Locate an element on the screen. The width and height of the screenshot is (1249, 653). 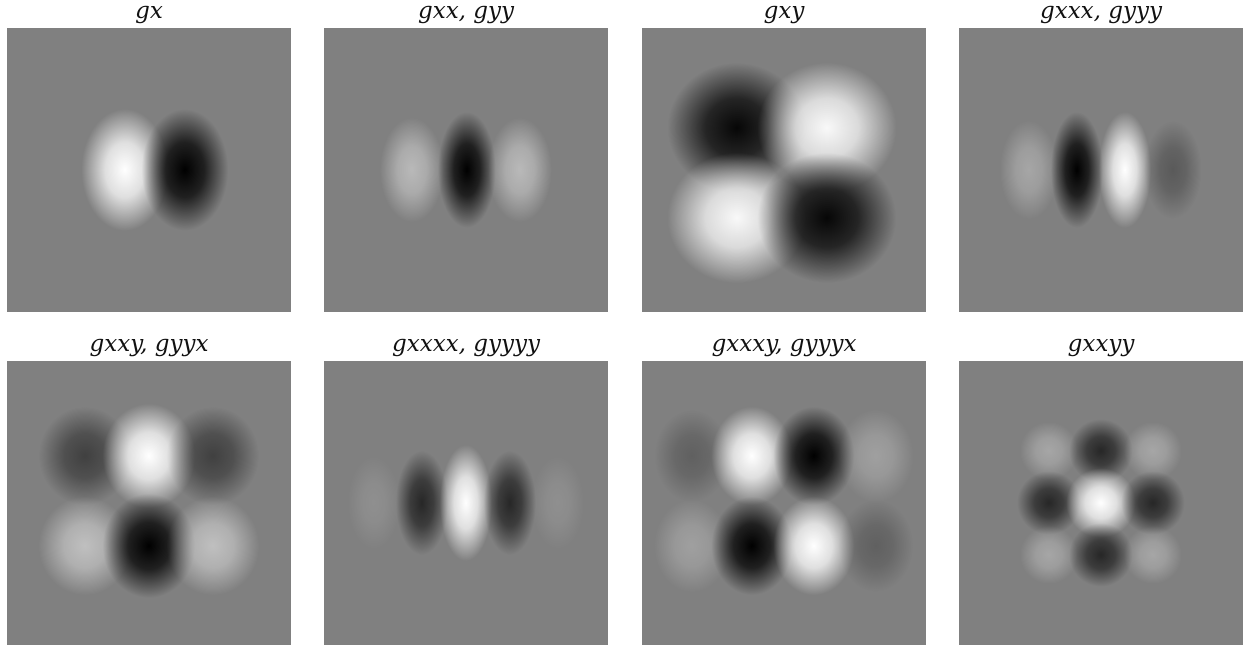
panel-title: gxxyy is located at coordinates (1101, 344).